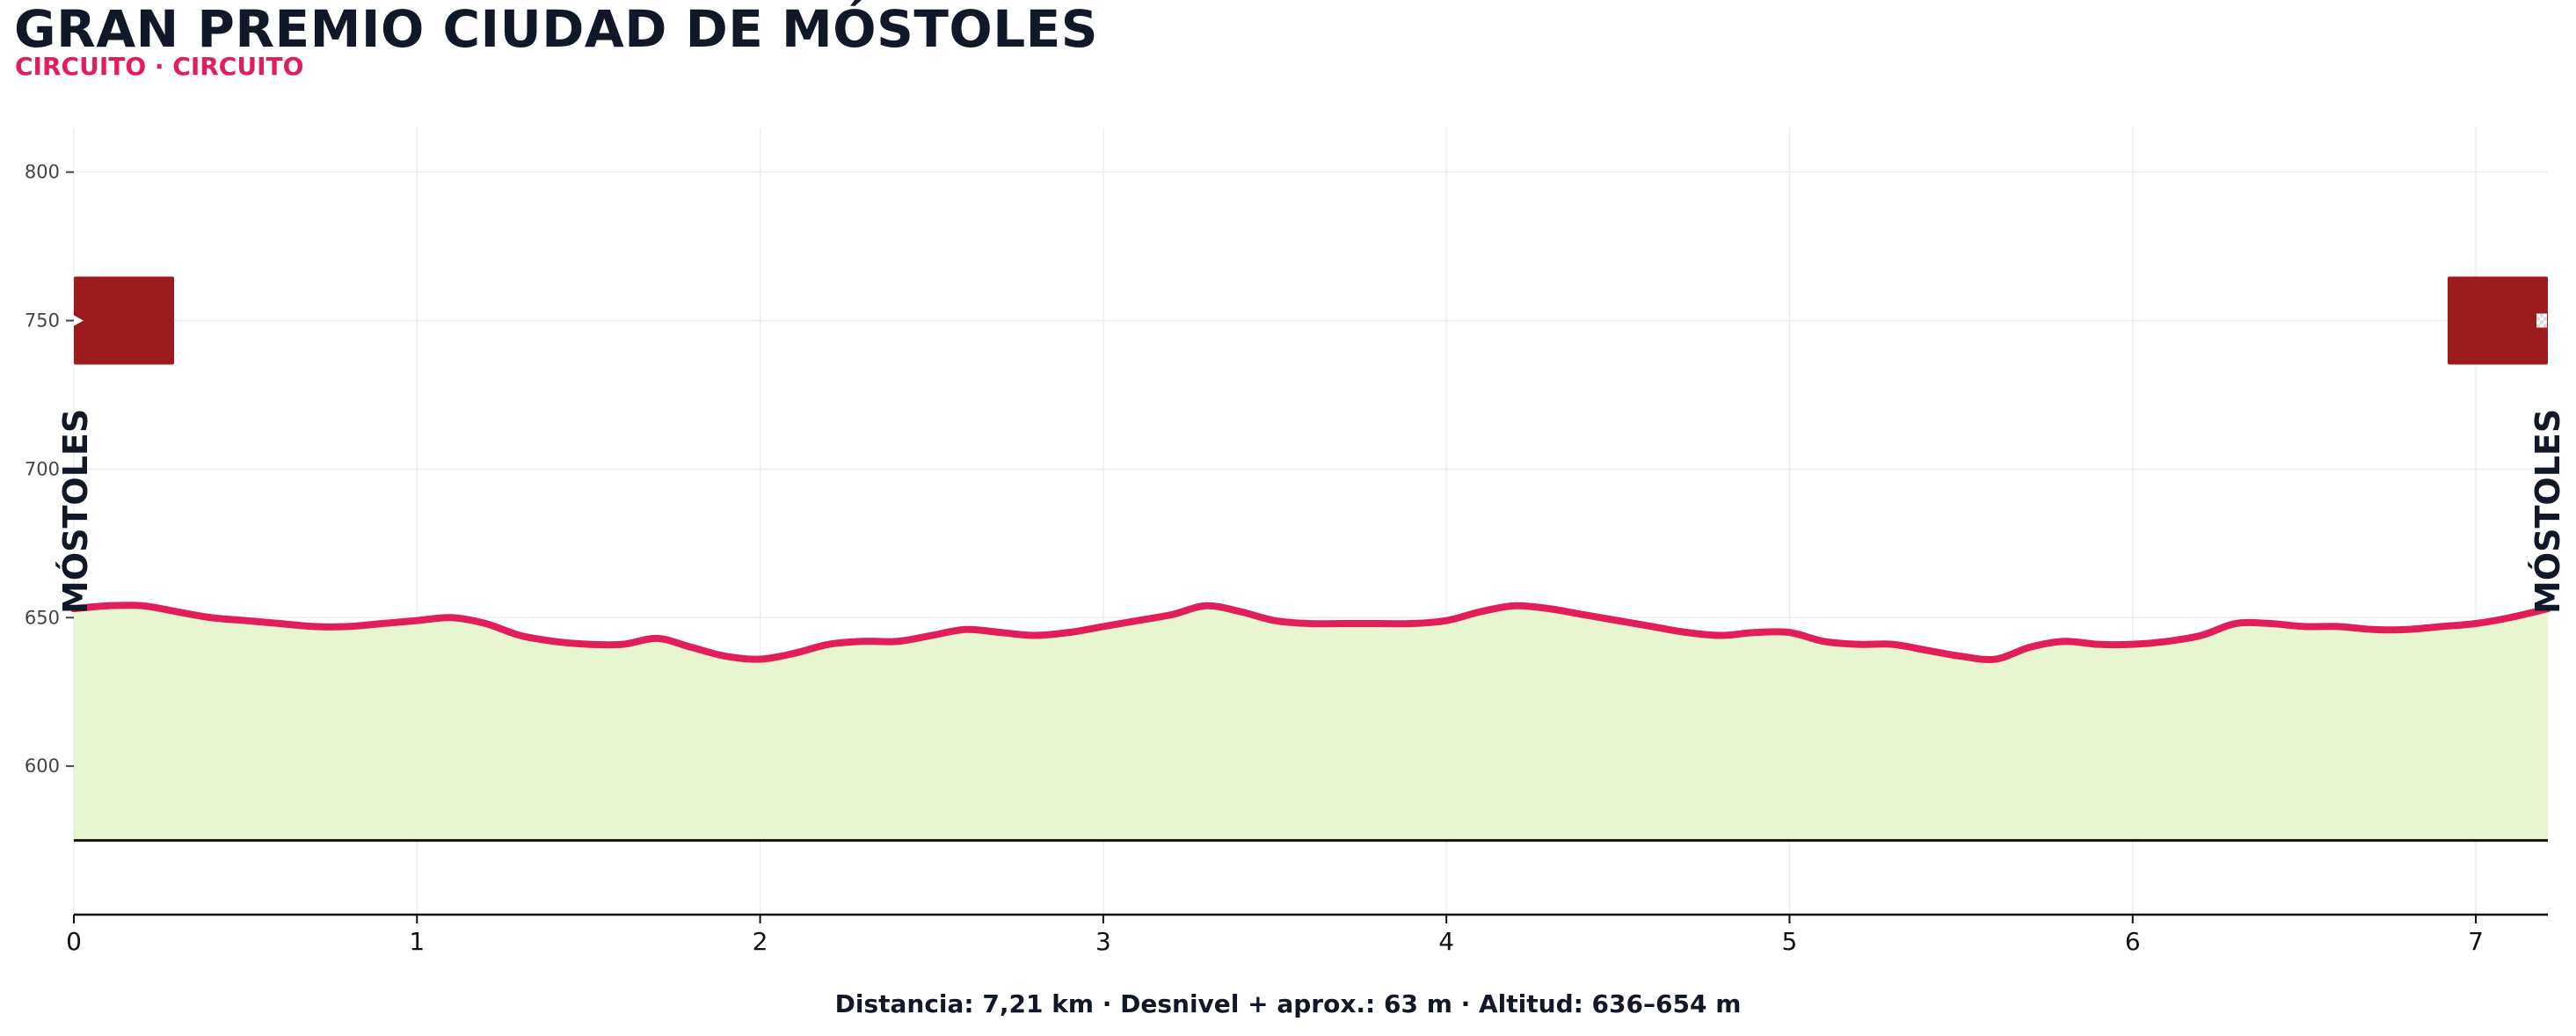  What do you see at coordinates (42, 172) in the screenshot?
I see `y-tick-label: 800` at bounding box center [42, 172].